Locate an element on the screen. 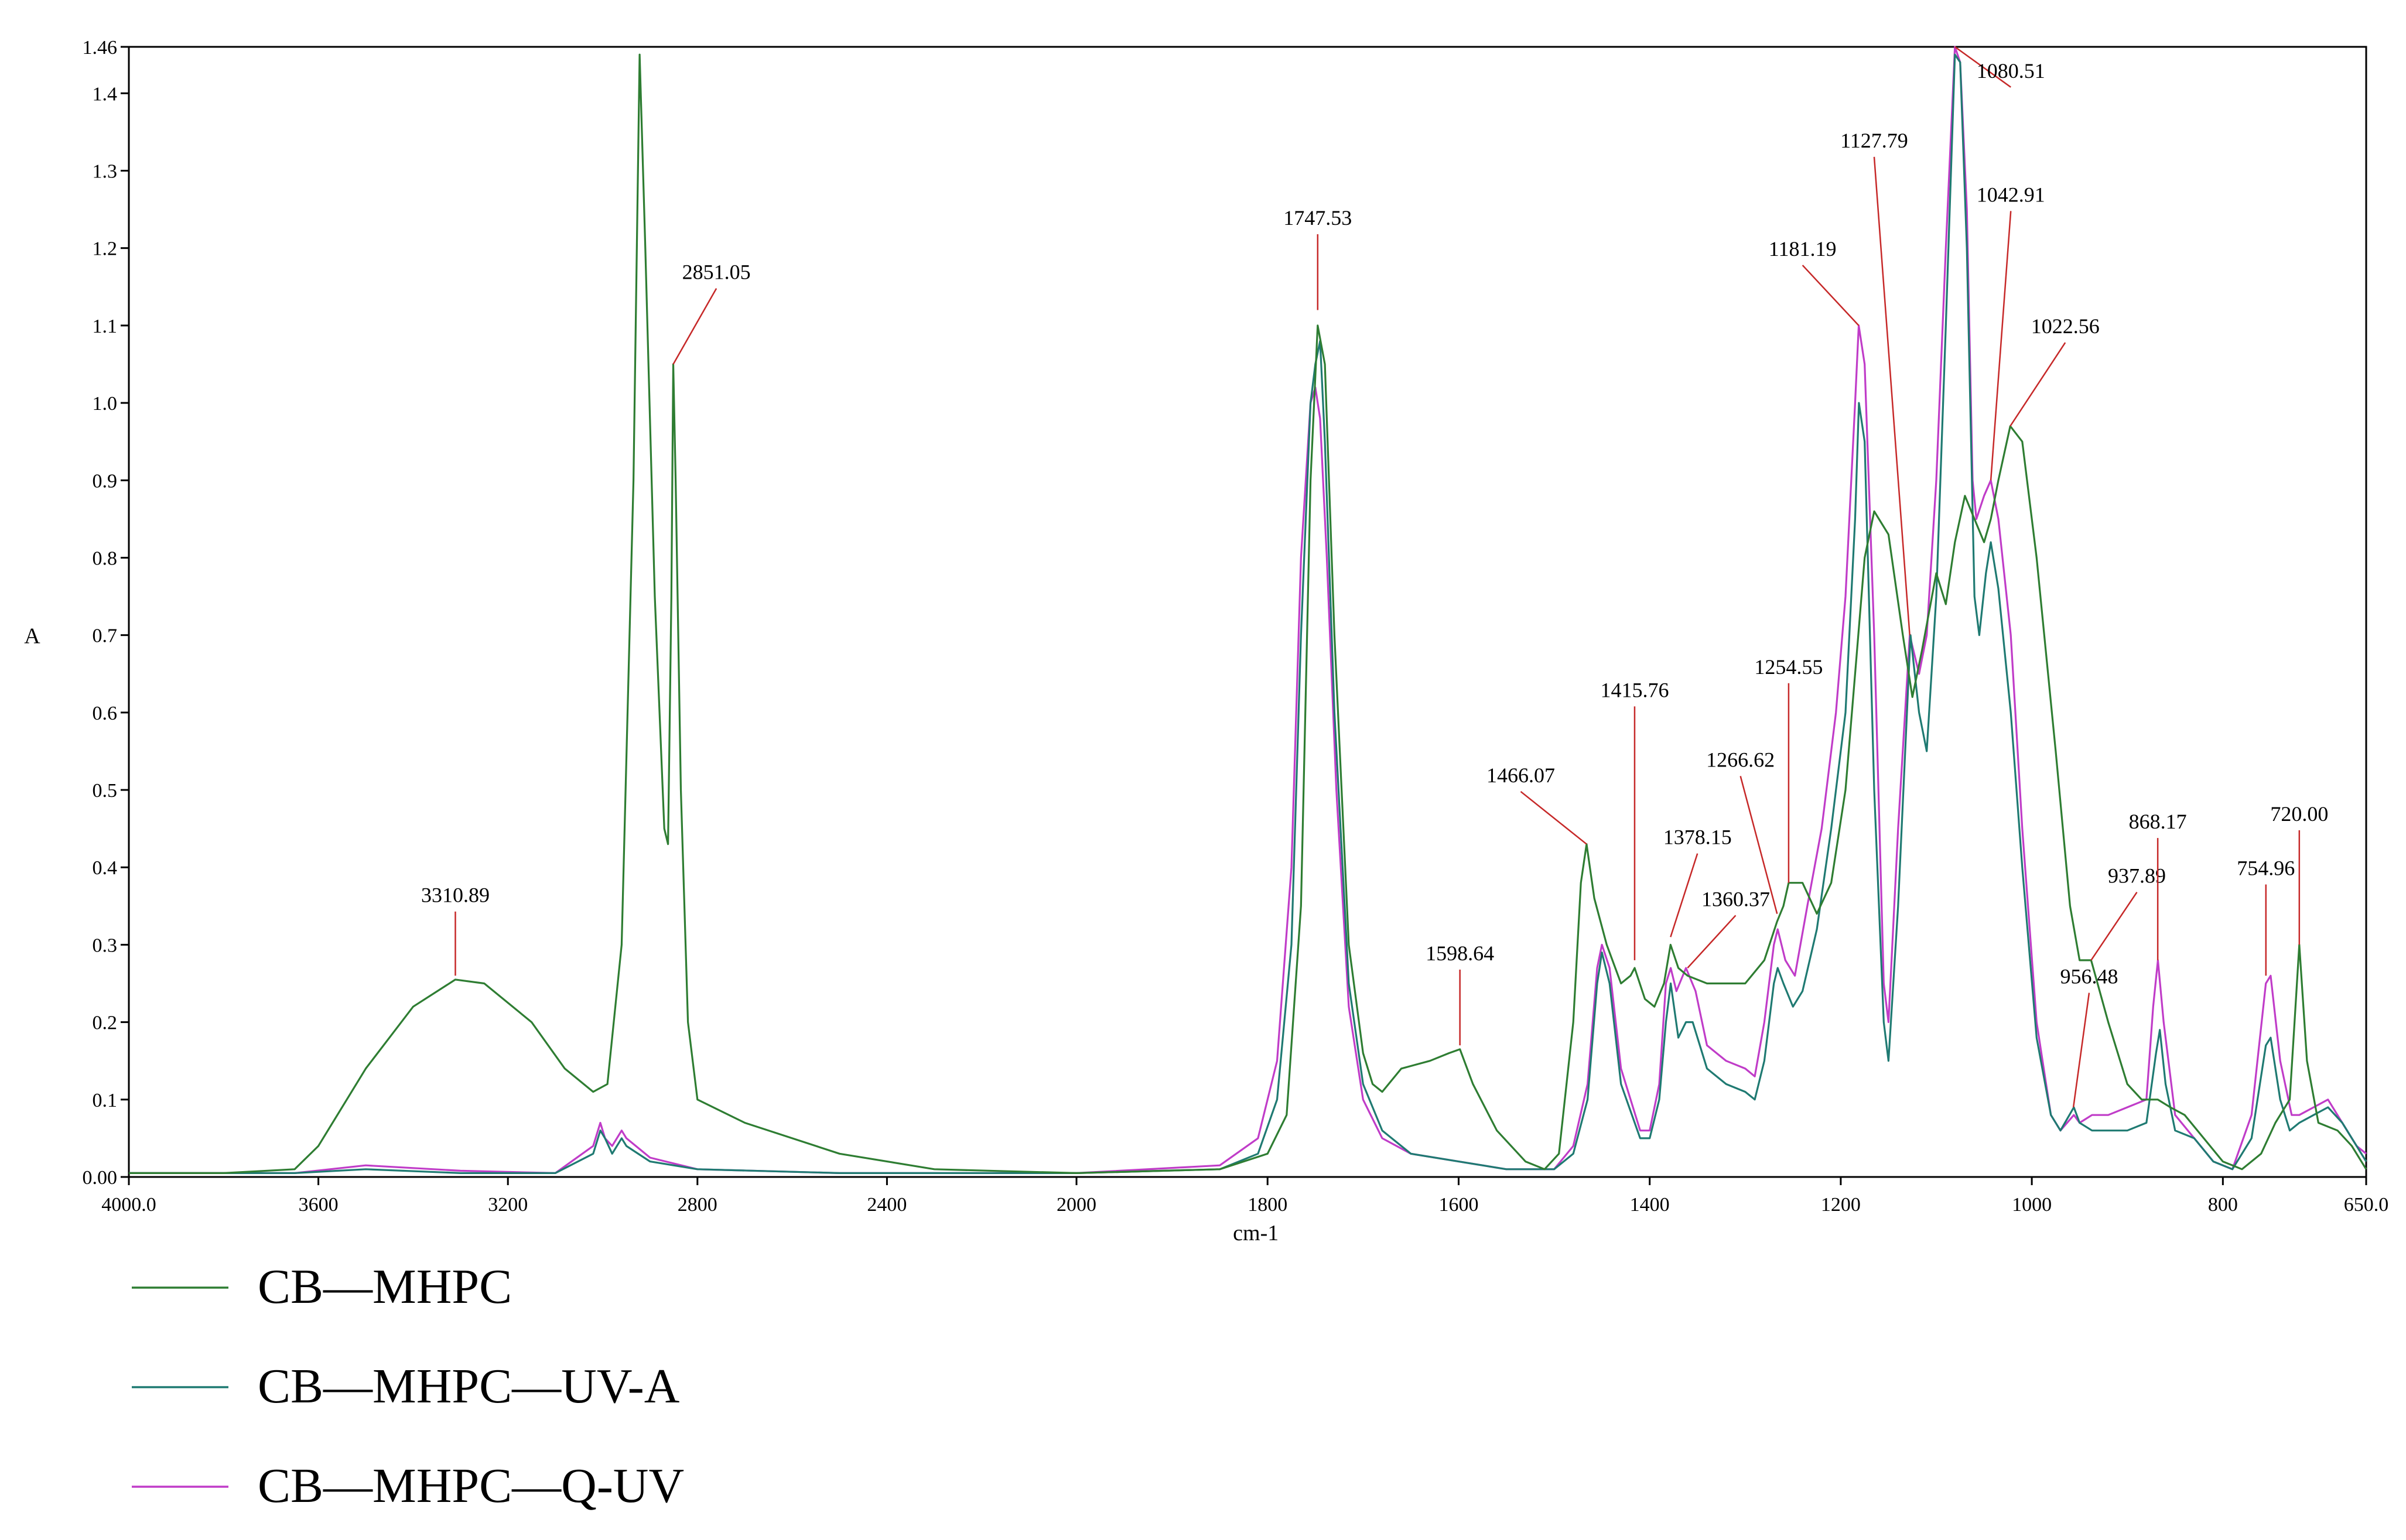 The height and width of the screenshot is (1540, 2406). peak-label: 868.17 is located at coordinates (2158, 822).